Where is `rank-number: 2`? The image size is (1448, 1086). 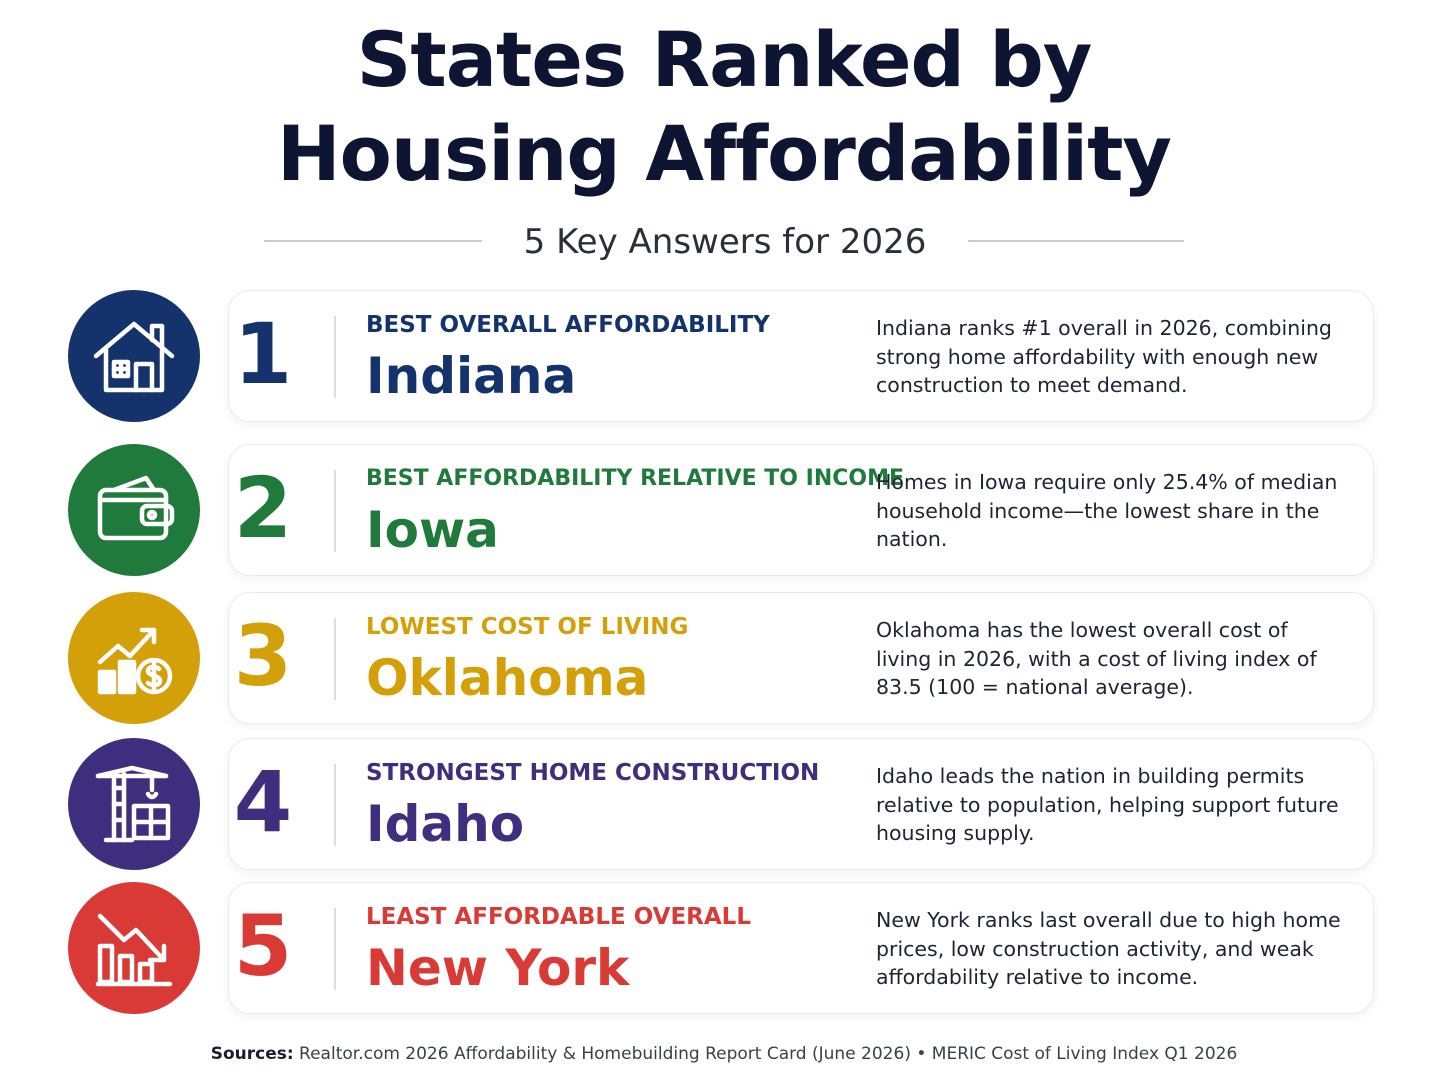
rank-number: 2 is located at coordinates (263, 508).